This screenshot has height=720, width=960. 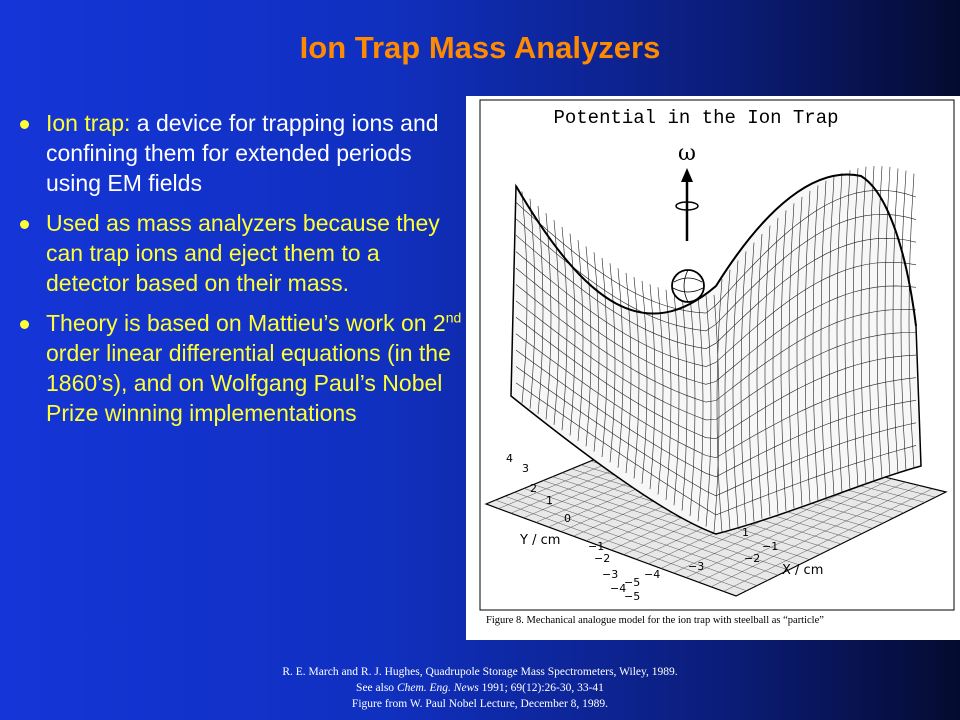 I want to click on y-tick: 3, so click(x=525, y=468).